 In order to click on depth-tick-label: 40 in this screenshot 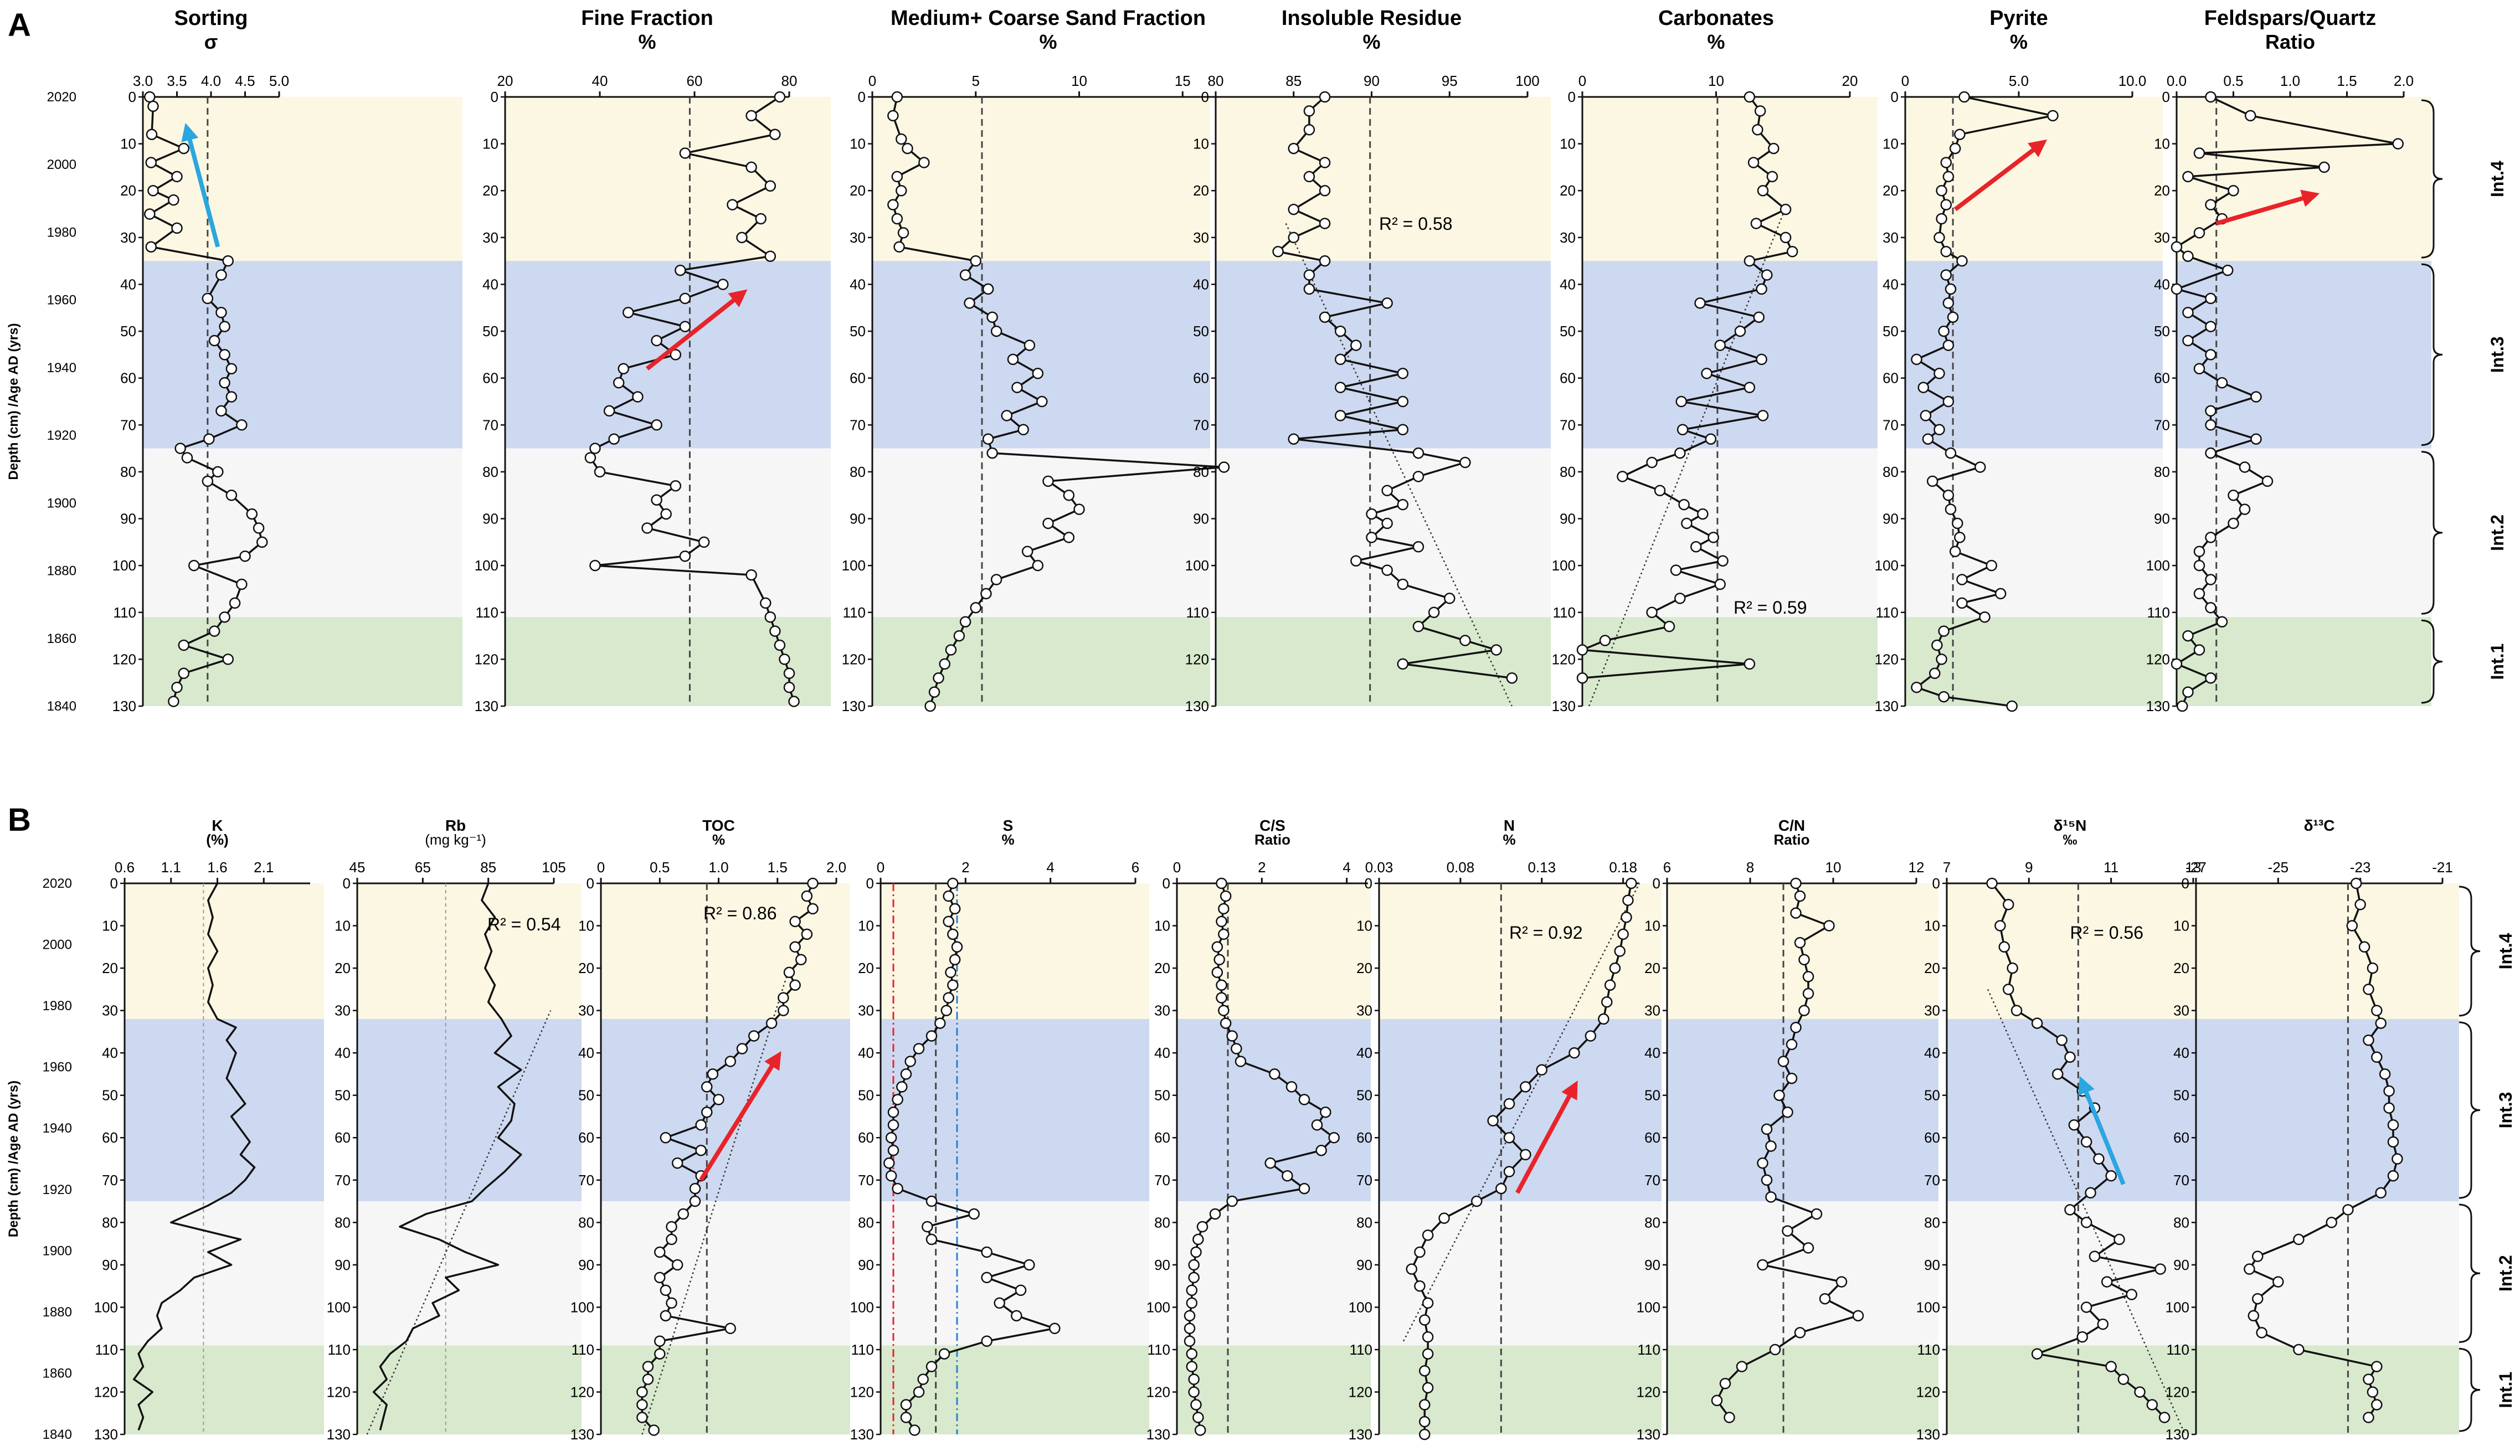, I will do `click(490, 284)`.